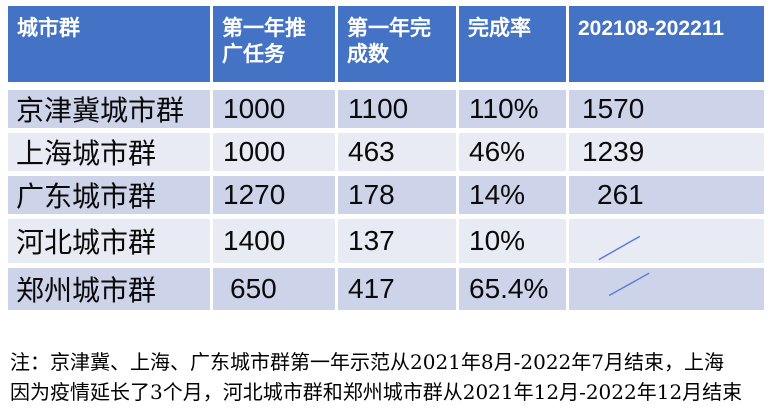  I want to click on city-name-cell: 上海城市群, so click(109, 152).